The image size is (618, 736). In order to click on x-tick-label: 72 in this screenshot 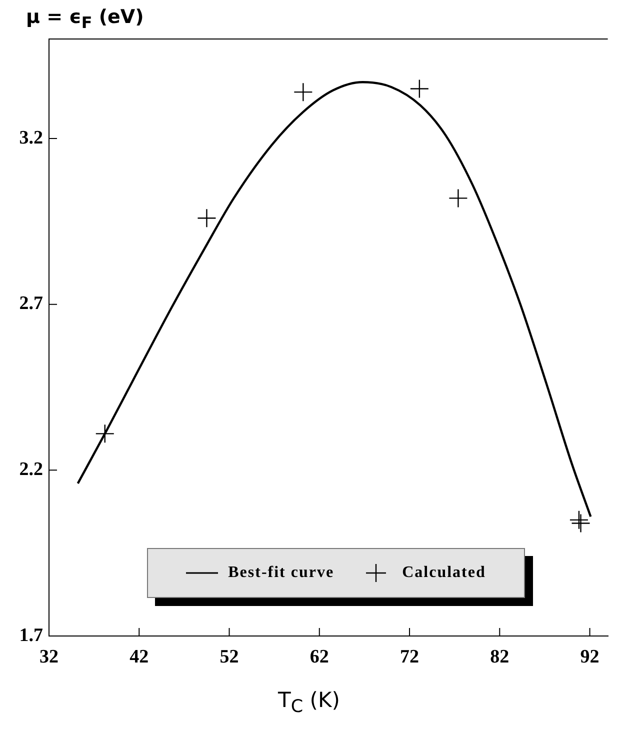, I will do `click(410, 657)`.